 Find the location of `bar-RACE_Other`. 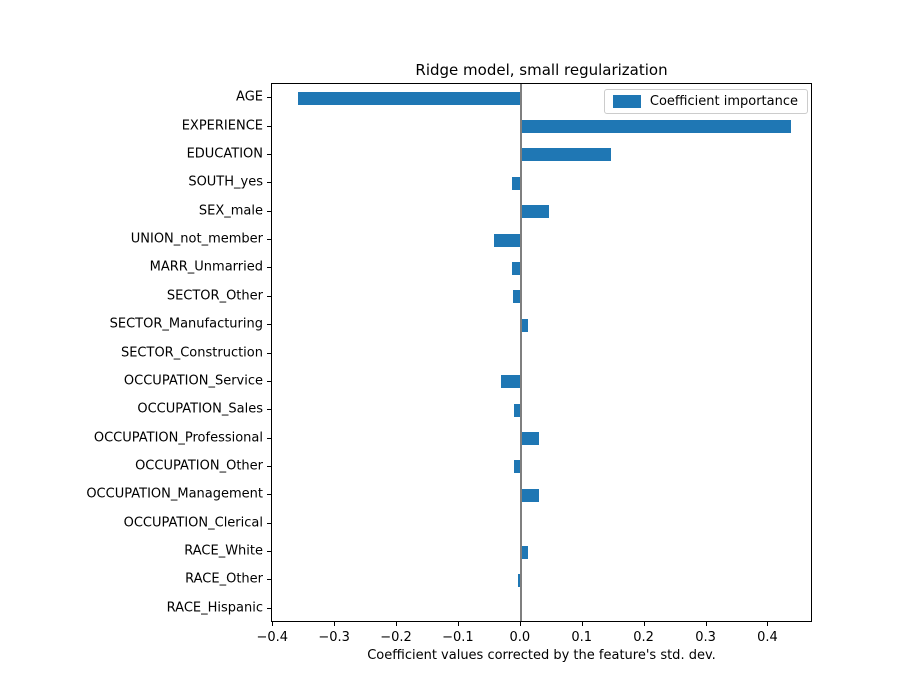

bar-RACE_Other is located at coordinates (519, 580).